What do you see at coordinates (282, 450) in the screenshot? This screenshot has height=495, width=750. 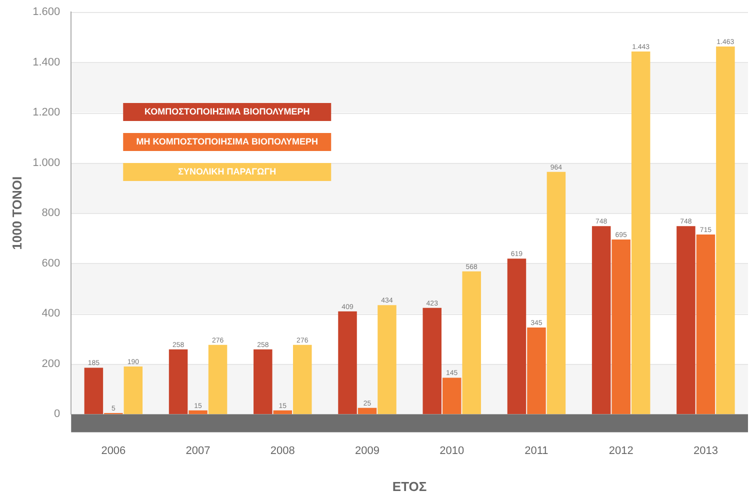 I see `x-tick-label: 2008` at bounding box center [282, 450].